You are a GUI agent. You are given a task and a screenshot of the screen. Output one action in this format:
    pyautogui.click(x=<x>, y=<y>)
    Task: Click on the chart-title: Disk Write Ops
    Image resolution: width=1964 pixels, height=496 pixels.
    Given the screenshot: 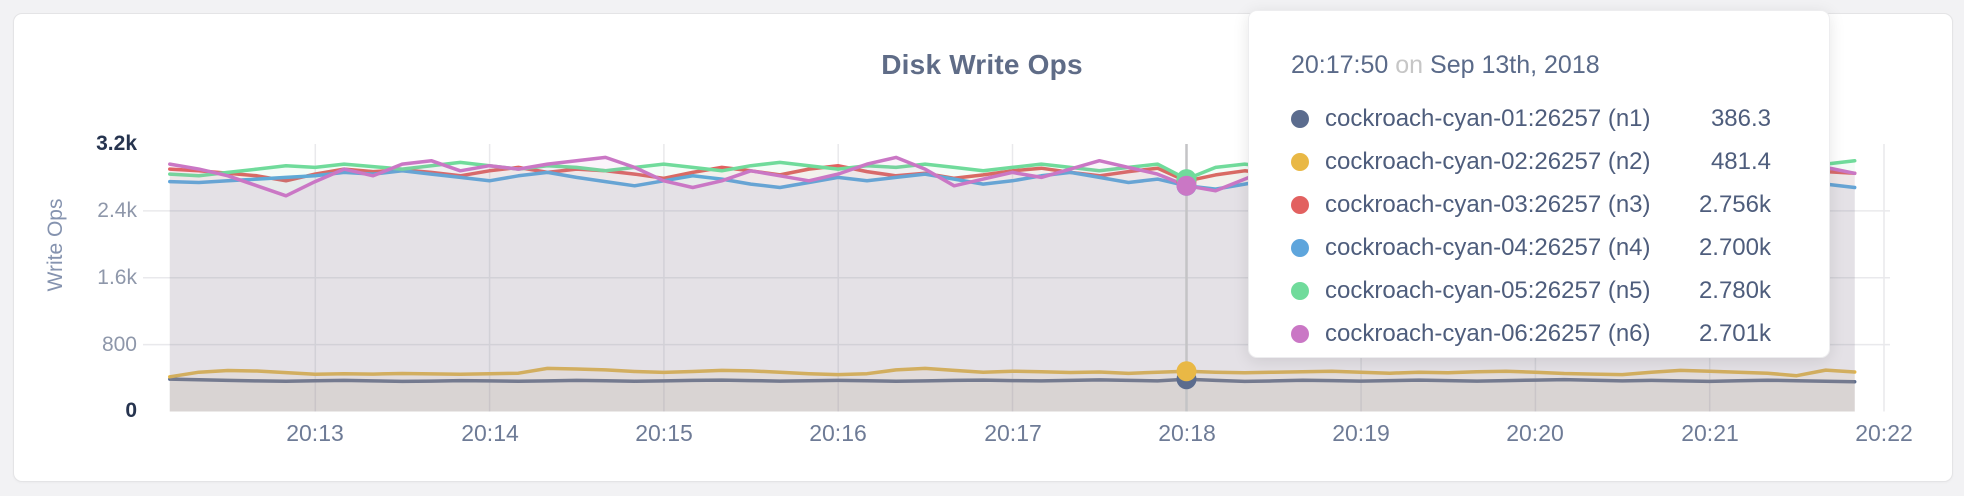 What is the action you would take?
    pyautogui.click(x=982, y=64)
    